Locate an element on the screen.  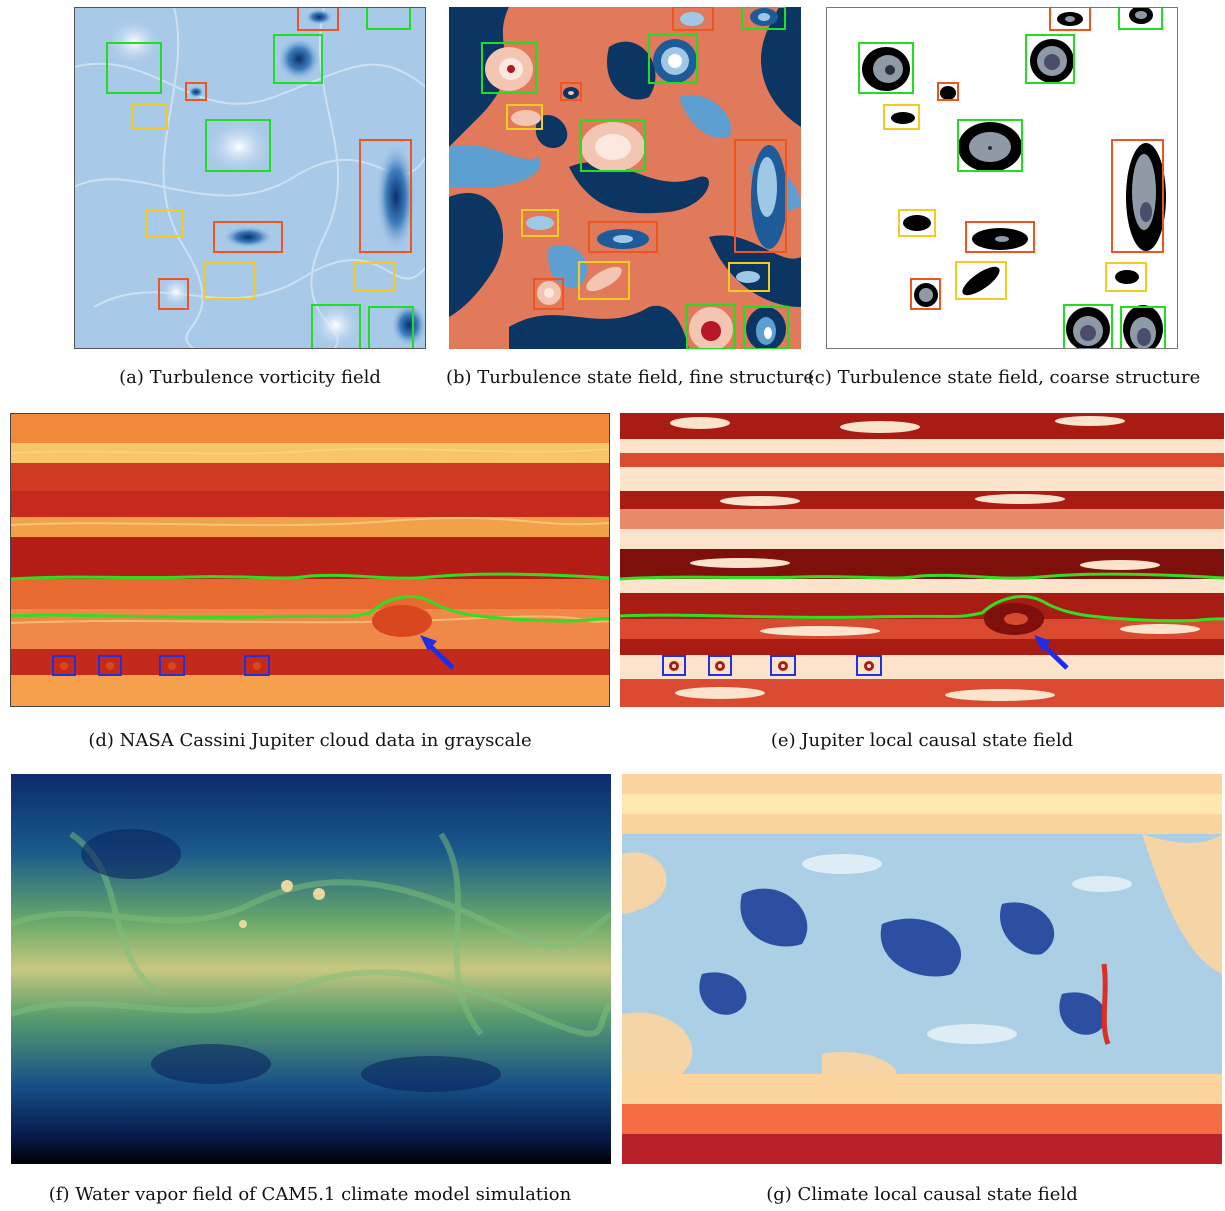
coarse-state-image is located at coordinates (1002, 178).